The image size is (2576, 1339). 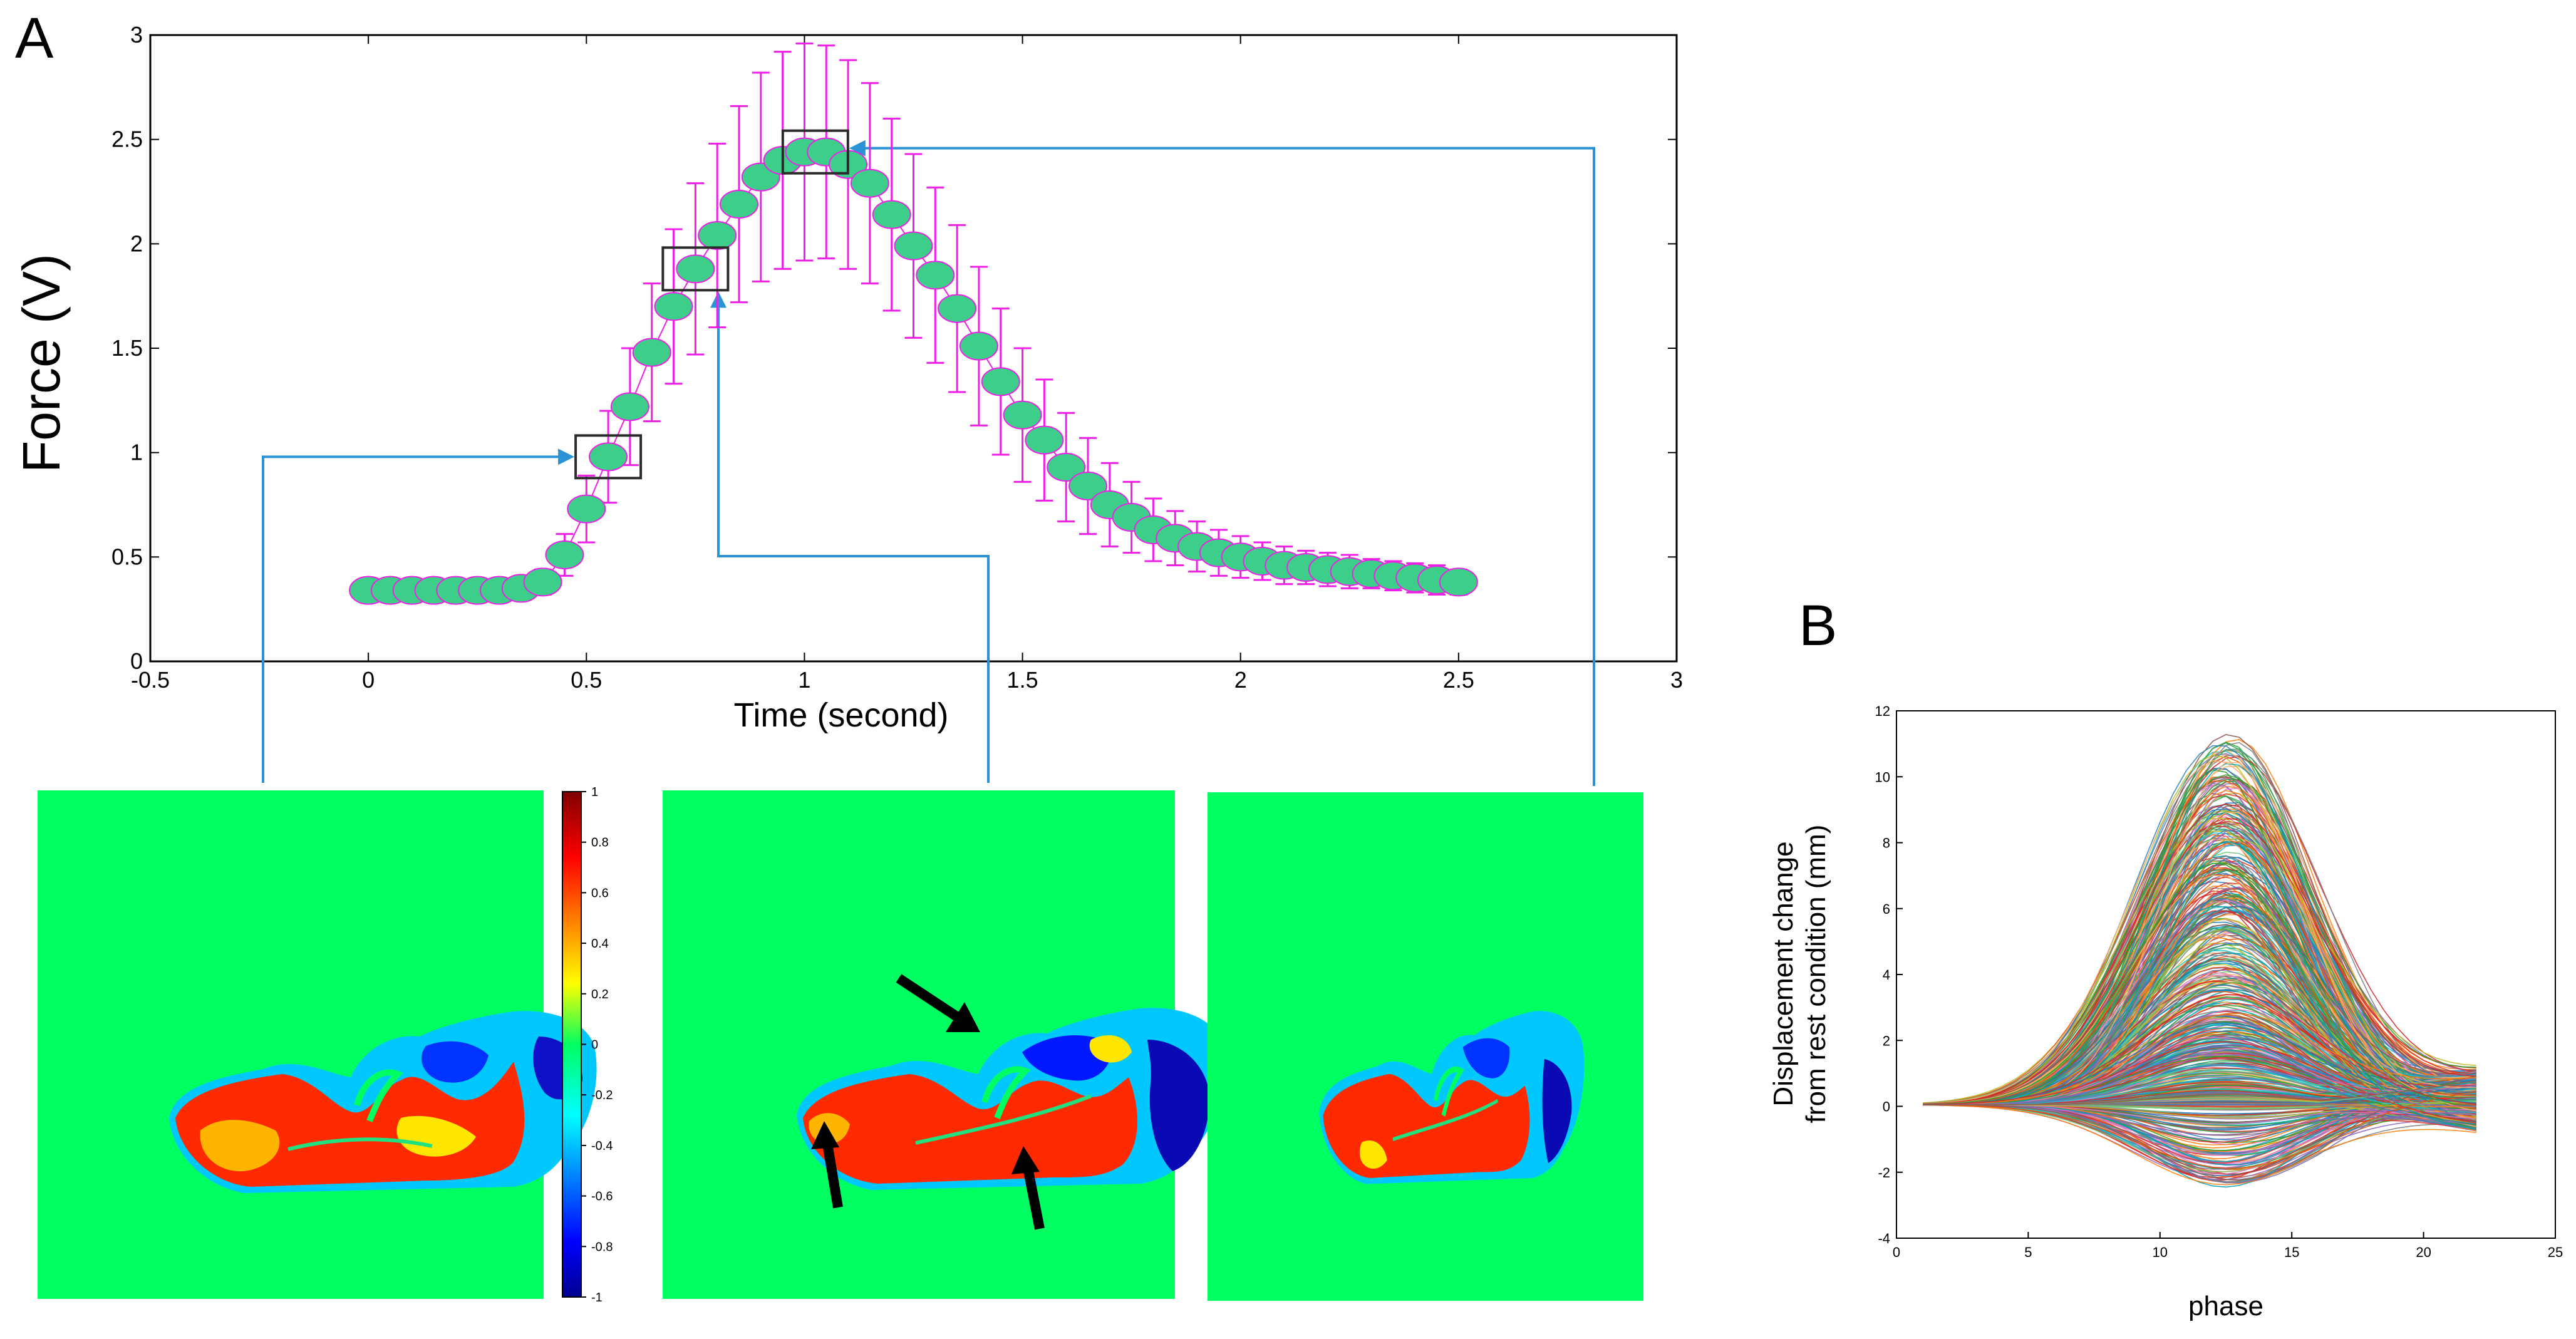 I want to click on map-left, so click(x=317, y=1044).